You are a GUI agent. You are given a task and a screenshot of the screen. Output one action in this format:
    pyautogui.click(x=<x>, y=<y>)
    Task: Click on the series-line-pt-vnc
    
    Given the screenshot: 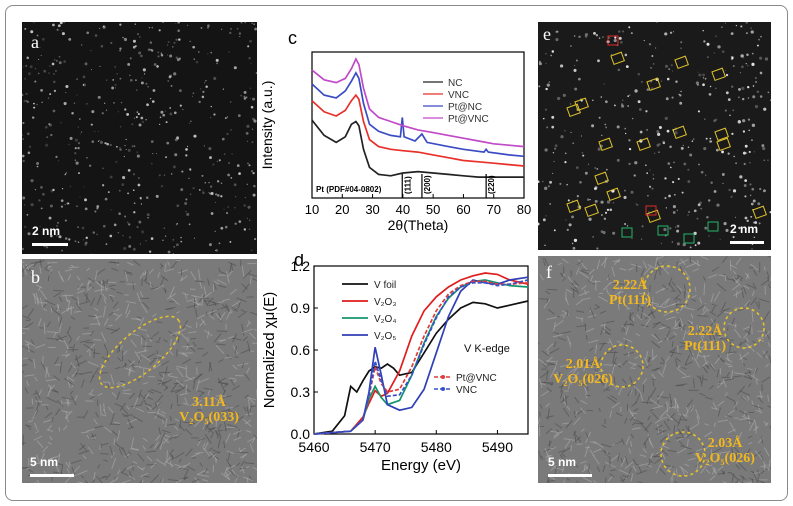 What is the action you would take?
    pyautogui.click(x=418, y=102)
    